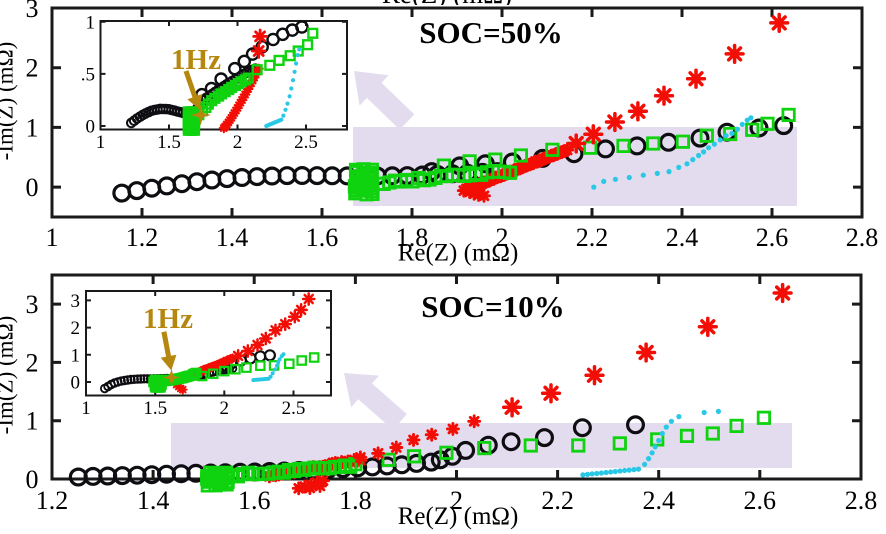 This screenshot has width=886, height=534. Describe the element at coordinates (492, 306) in the screenshot. I see `svg-text: SOC=10%` at that location.